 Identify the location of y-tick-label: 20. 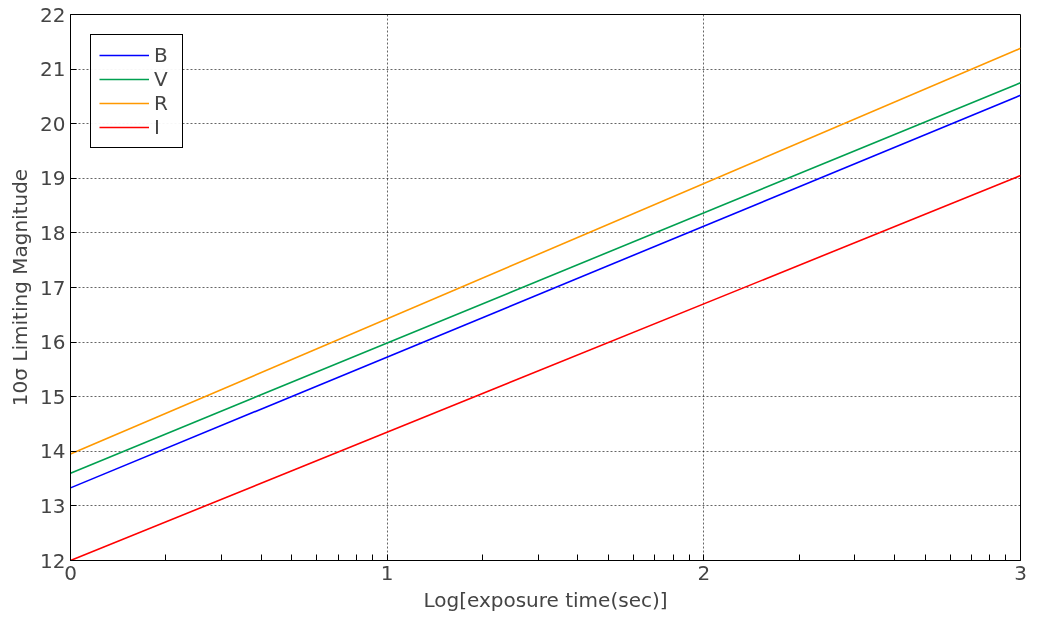
(53, 123).